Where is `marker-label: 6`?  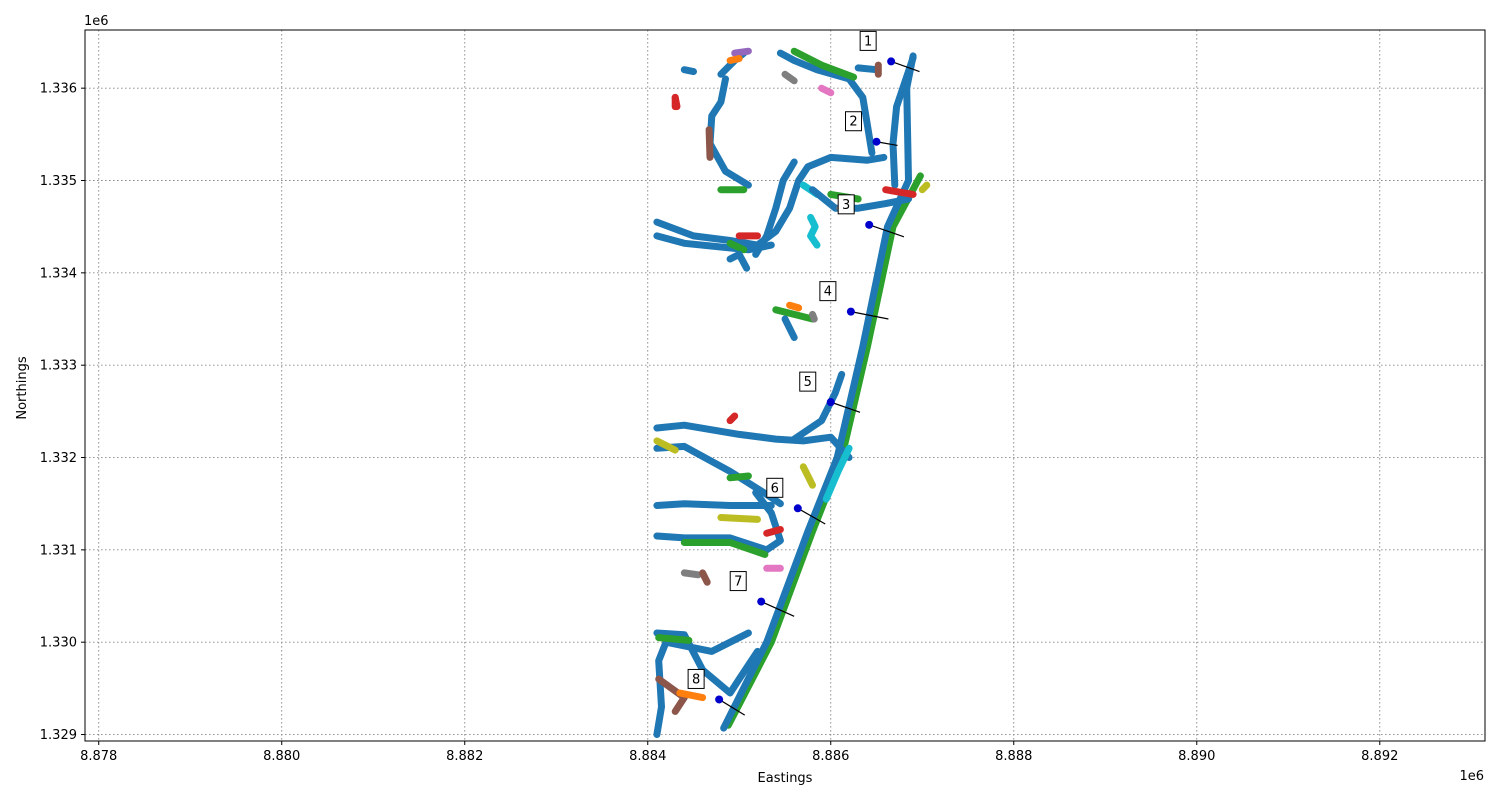
marker-label: 6 is located at coordinates (775, 488).